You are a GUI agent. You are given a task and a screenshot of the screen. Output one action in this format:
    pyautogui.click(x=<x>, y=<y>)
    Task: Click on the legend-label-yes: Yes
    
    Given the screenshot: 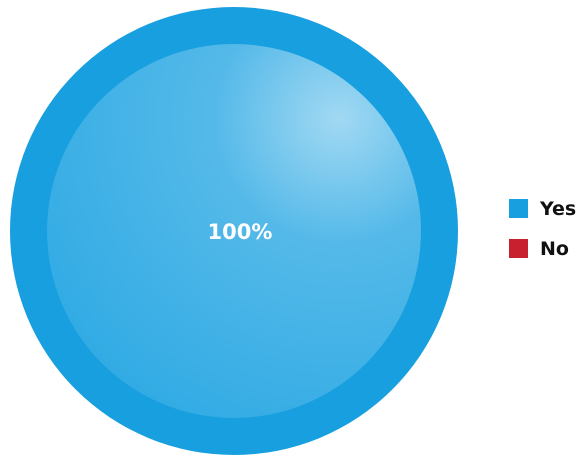 What is the action you would take?
    pyautogui.click(x=558, y=208)
    